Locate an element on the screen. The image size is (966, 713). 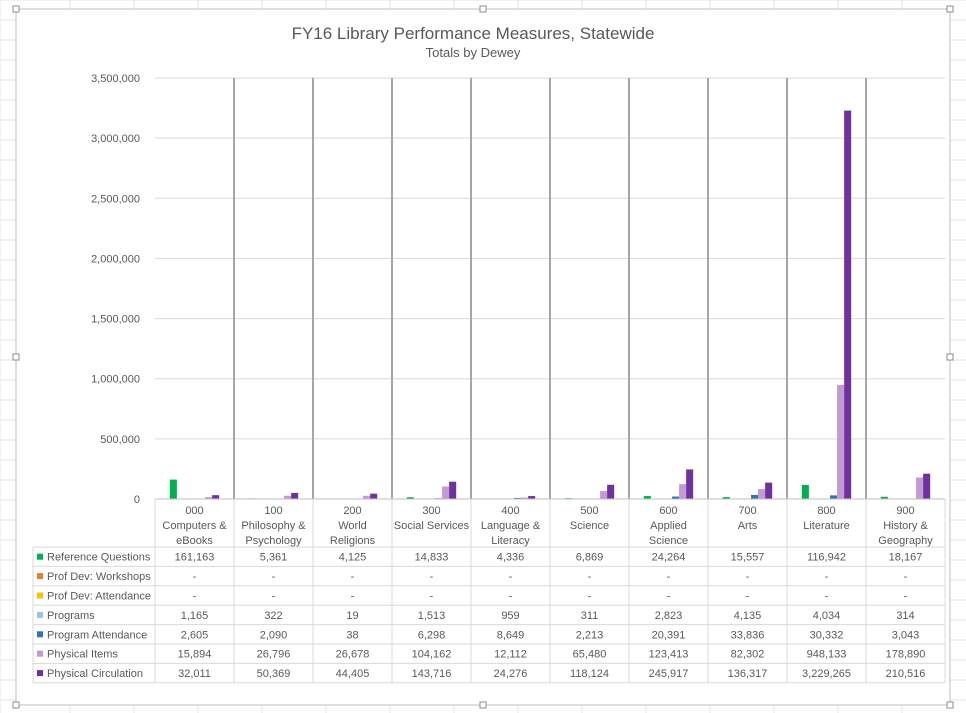
data-label: 959 is located at coordinates (510, 616).